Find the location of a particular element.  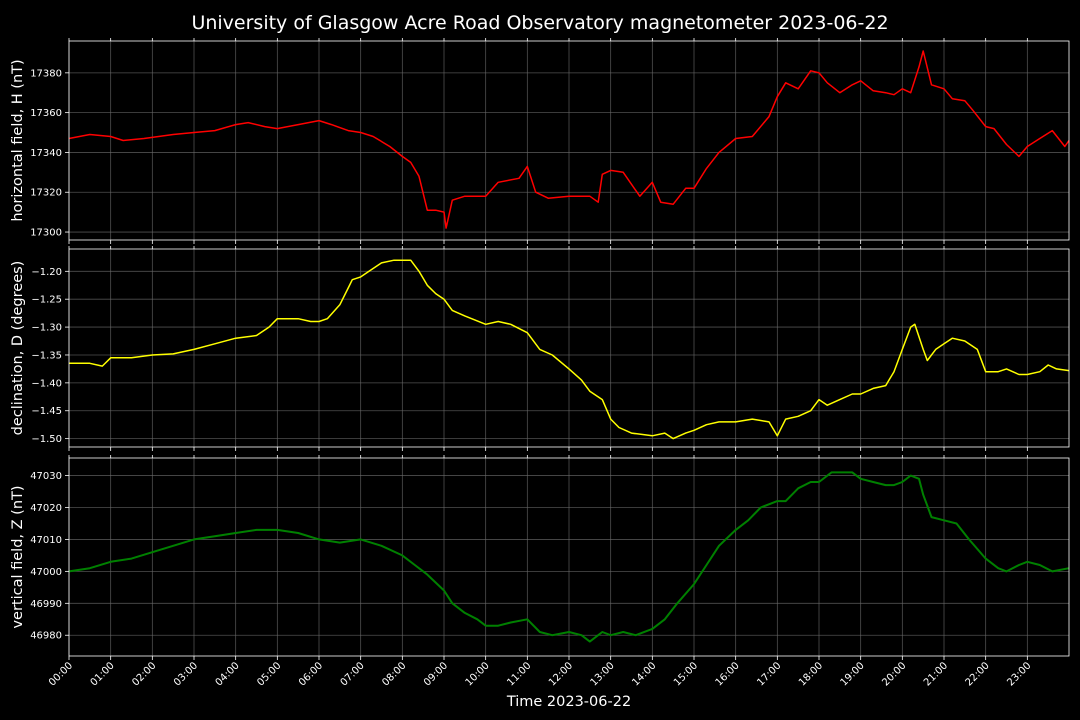

x-tick-label: 17:00 is located at coordinates (769, 674).